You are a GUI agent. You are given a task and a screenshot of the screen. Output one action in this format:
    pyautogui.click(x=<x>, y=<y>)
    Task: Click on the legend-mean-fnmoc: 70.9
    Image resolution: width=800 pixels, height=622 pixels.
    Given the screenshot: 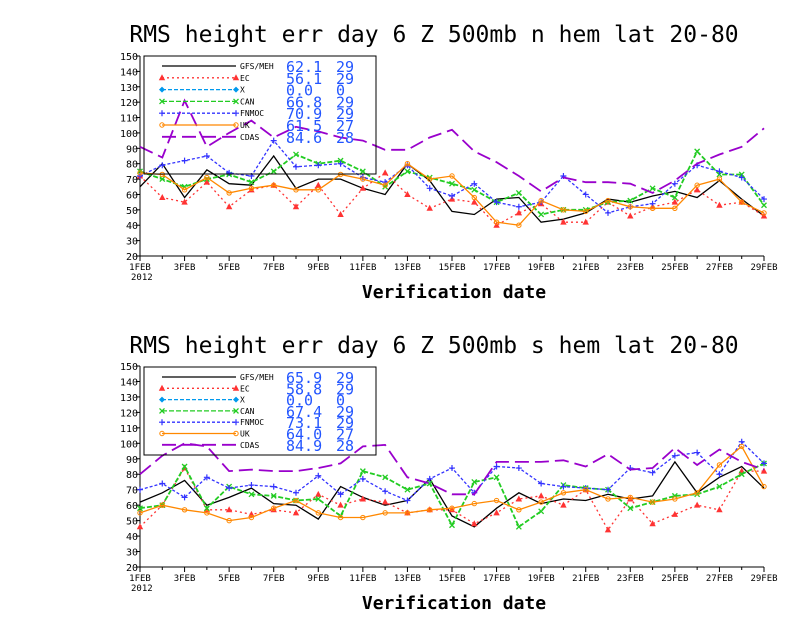 What is the action you would take?
    pyautogui.click(x=304, y=114)
    